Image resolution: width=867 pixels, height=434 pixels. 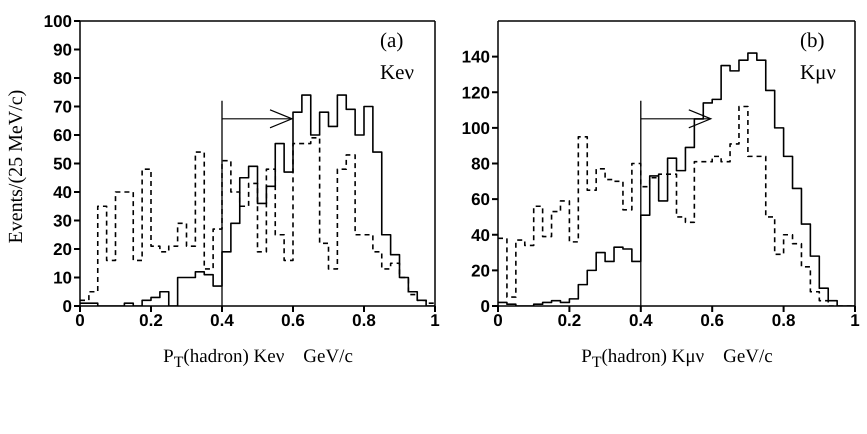 What do you see at coordinates (62, 278) in the screenshot?
I see `y-tick-label: 10` at bounding box center [62, 278].